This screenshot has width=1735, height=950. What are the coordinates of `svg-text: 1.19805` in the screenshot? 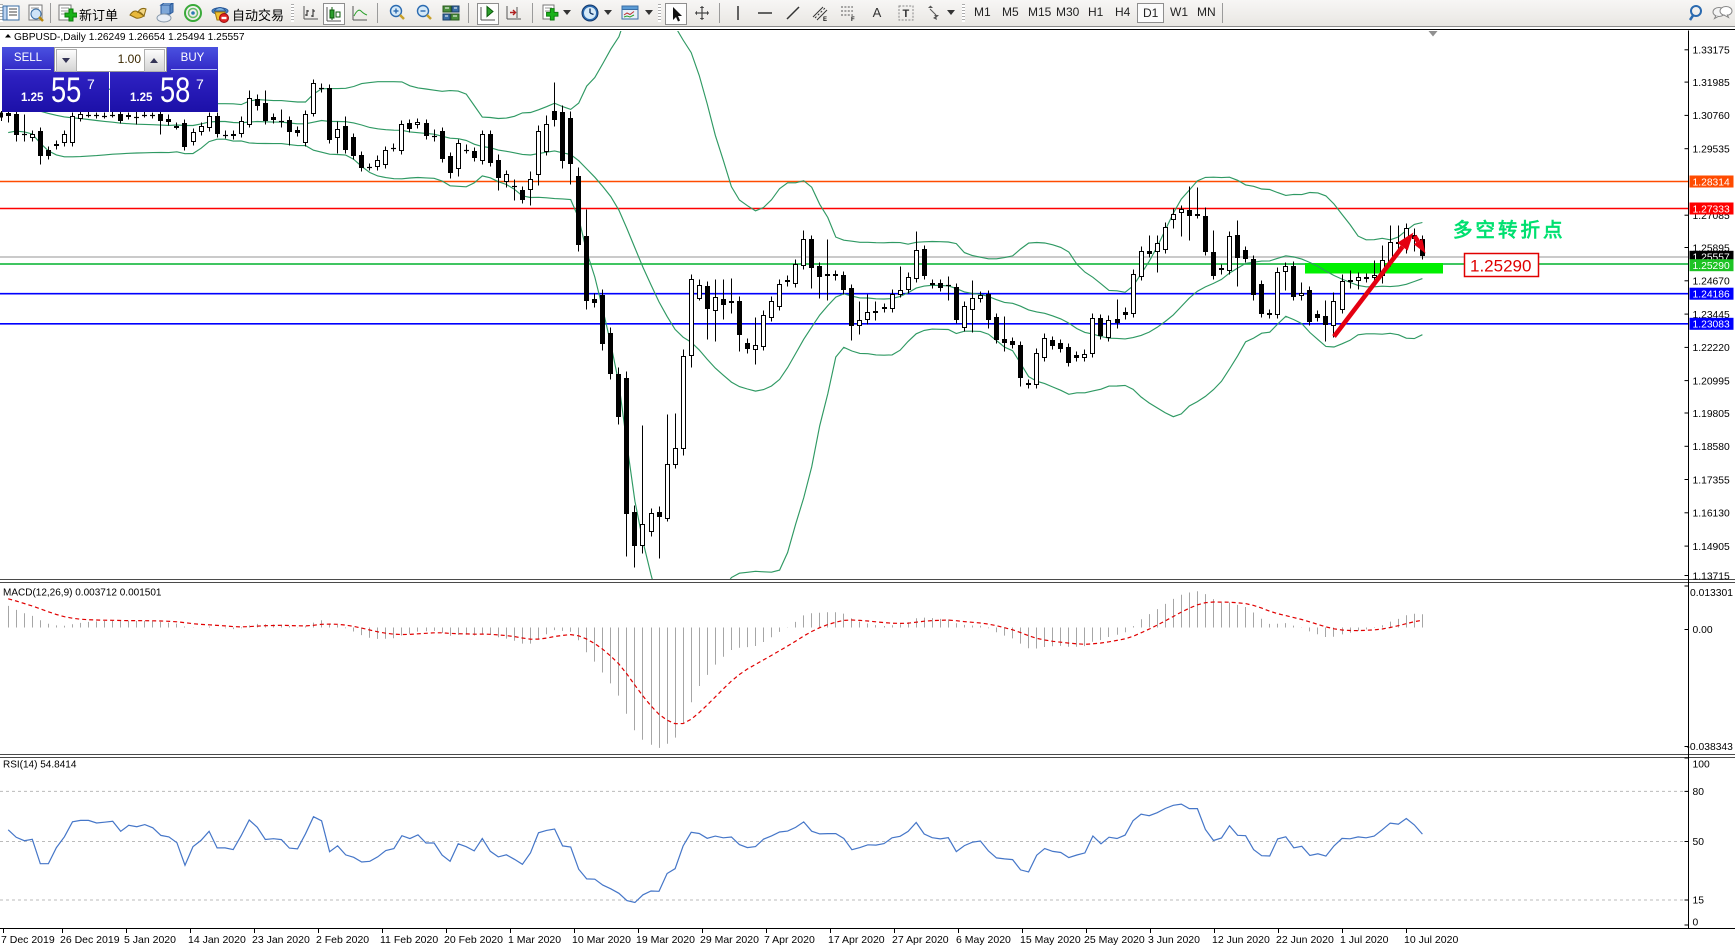 It's located at (1711, 414).